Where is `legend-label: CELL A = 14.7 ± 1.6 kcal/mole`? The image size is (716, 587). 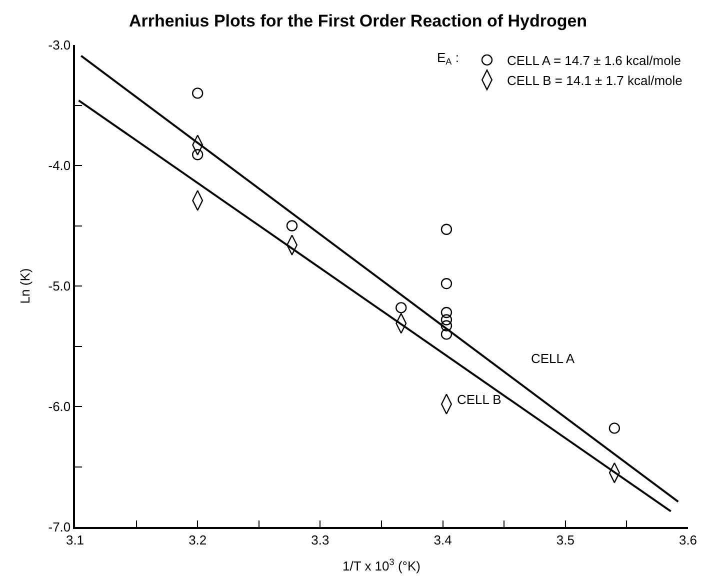 legend-label: CELL A = 14.7 ± 1.6 kcal/mole is located at coordinates (593, 60).